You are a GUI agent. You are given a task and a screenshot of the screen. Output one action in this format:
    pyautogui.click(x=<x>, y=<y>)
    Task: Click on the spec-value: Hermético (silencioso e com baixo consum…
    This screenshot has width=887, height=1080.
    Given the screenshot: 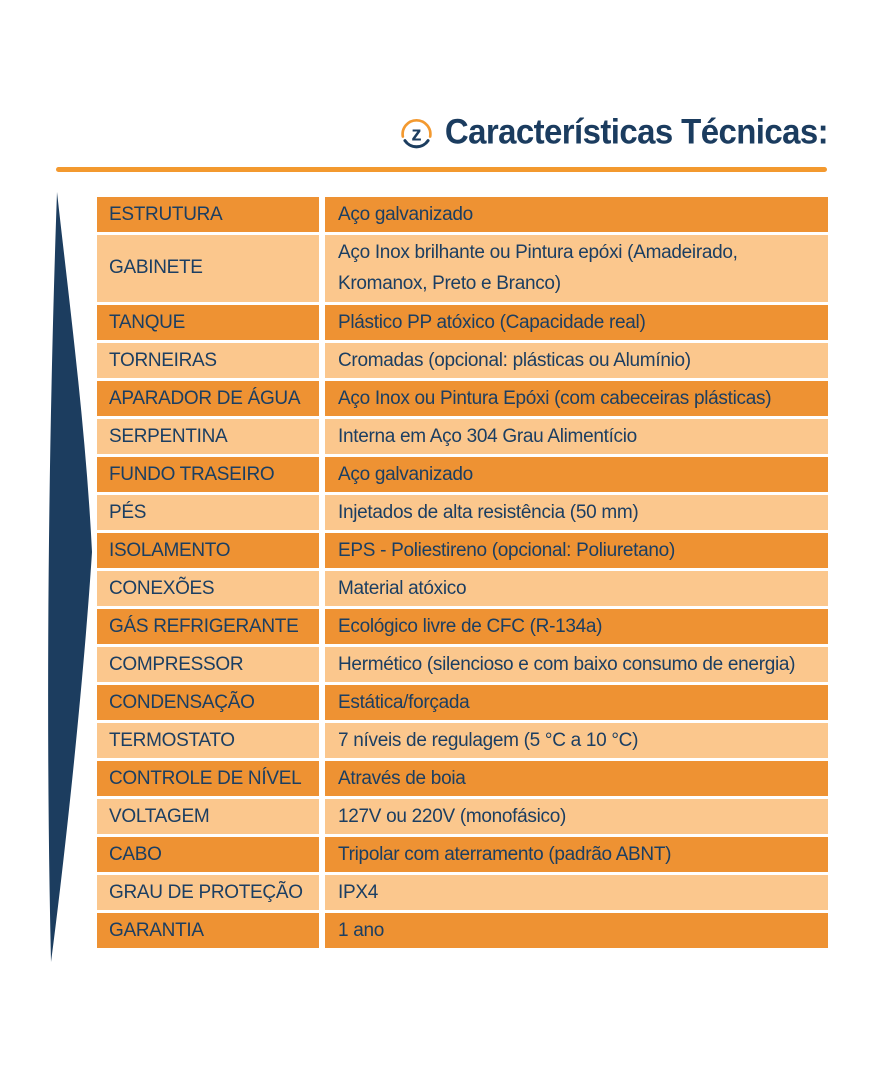 What is the action you would take?
    pyautogui.click(x=576, y=664)
    